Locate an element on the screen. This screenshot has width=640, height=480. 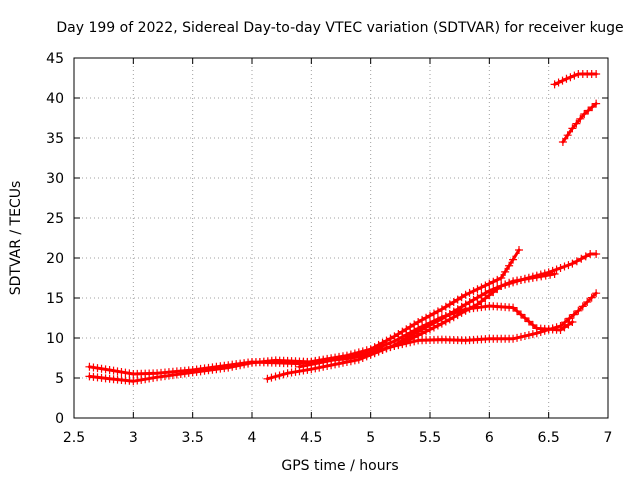
x-tick-label: 5.5 is located at coordinates (430, 438).